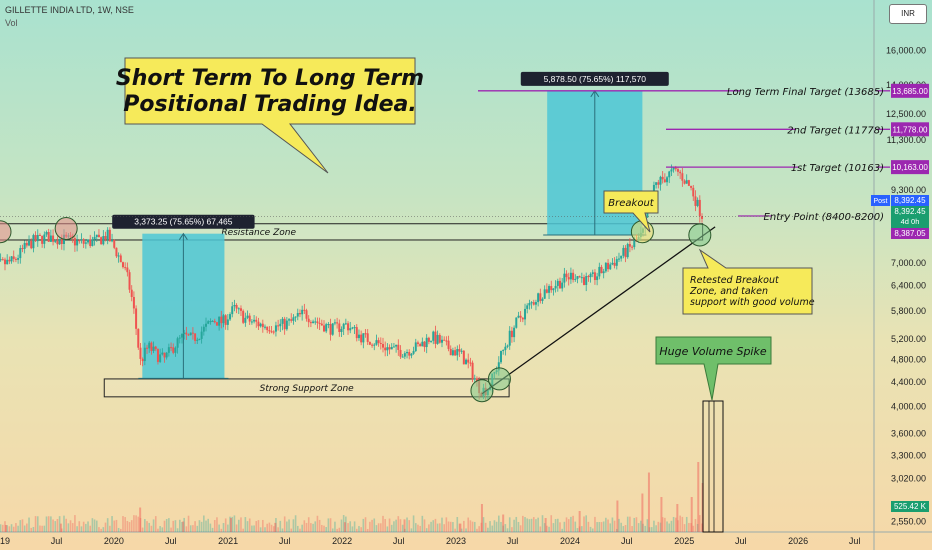 Image resolution: width=932 pixels, height=550 pixels. Describe the element at coordinates (183, 222) in the screenshot. I see `measure-label: 3,373.25 (75.65%) 67,465` at that location.